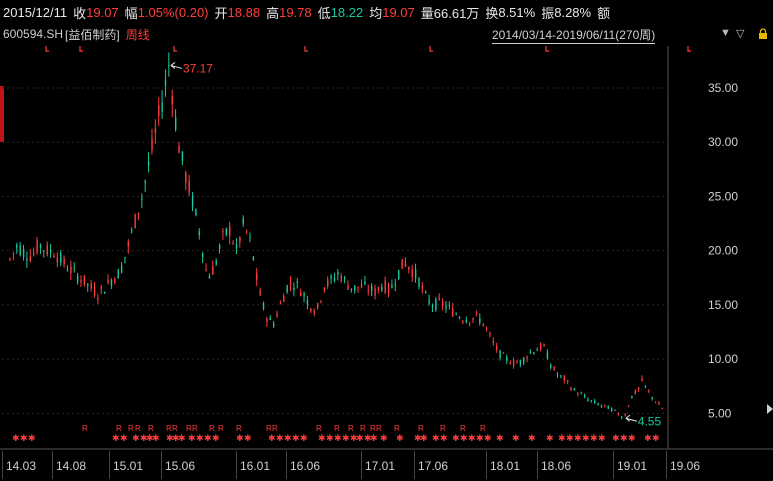 The image size is (773, 481). Describe the element at coordinates (180, 466) in the screenshot. I see `x-tick-label: 15.06` at that location.